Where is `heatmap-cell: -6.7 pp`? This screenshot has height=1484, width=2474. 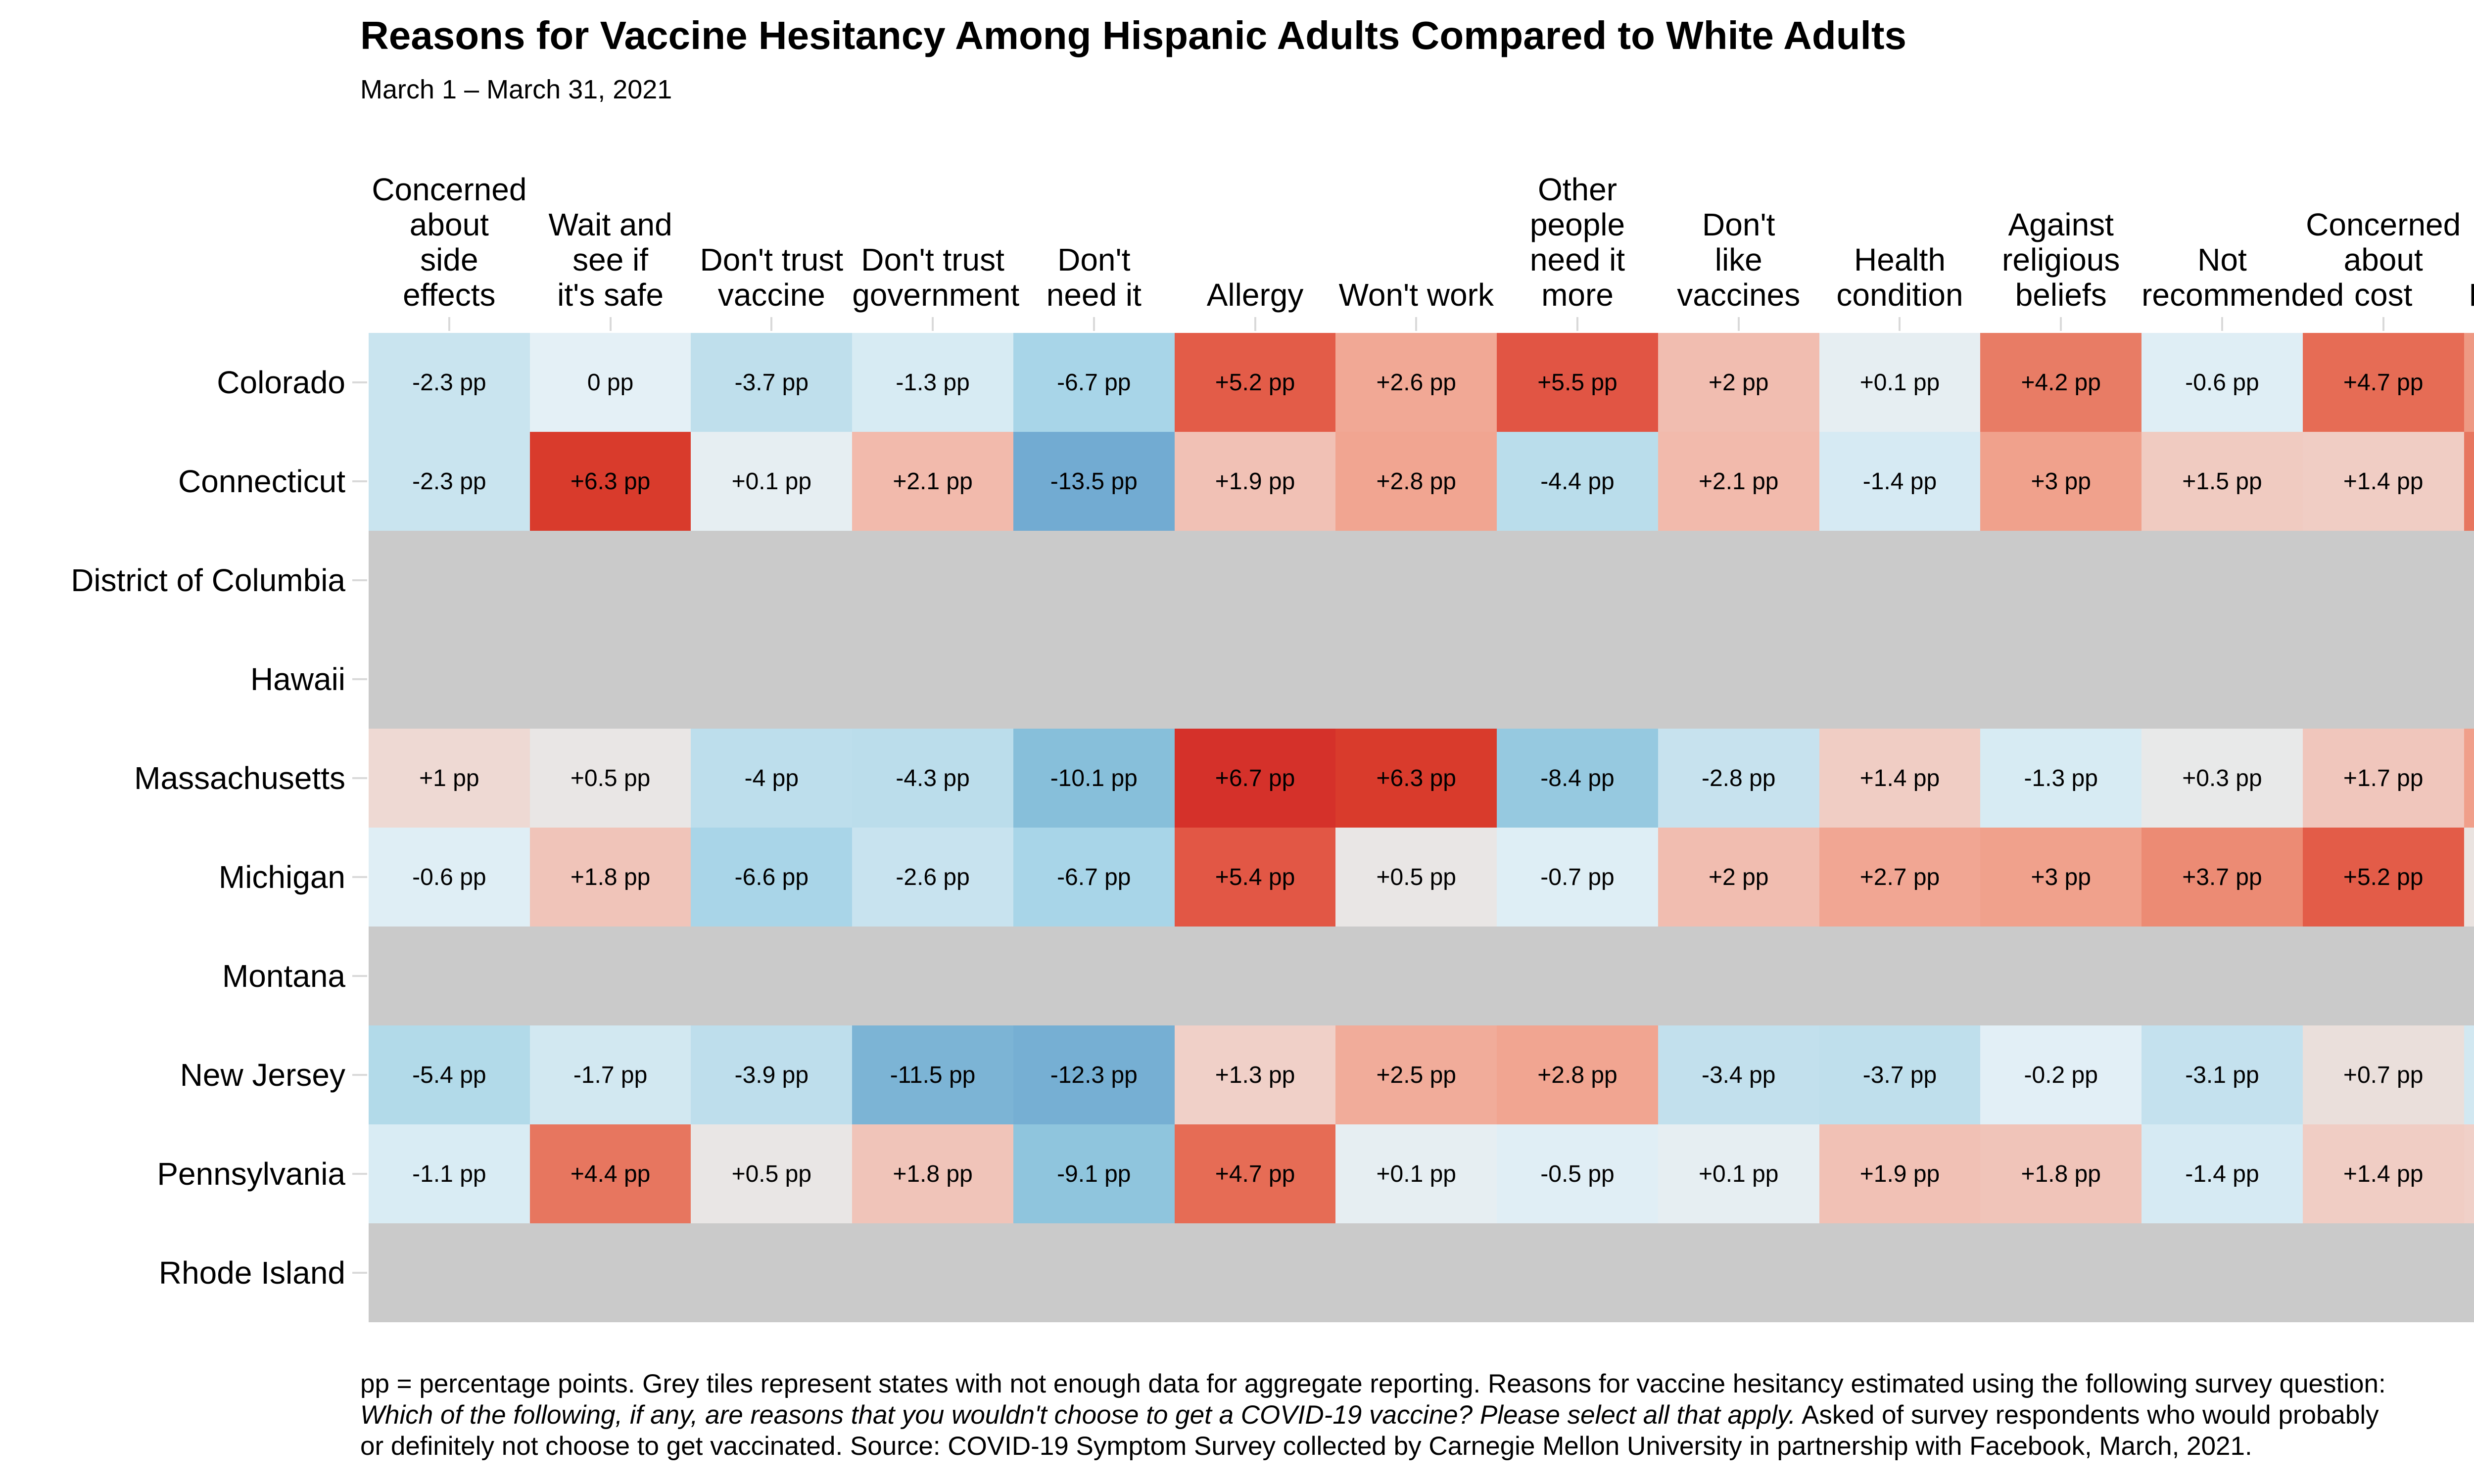
heatmap-cell: -6.7 pp is located at coordinates (1094, 877).